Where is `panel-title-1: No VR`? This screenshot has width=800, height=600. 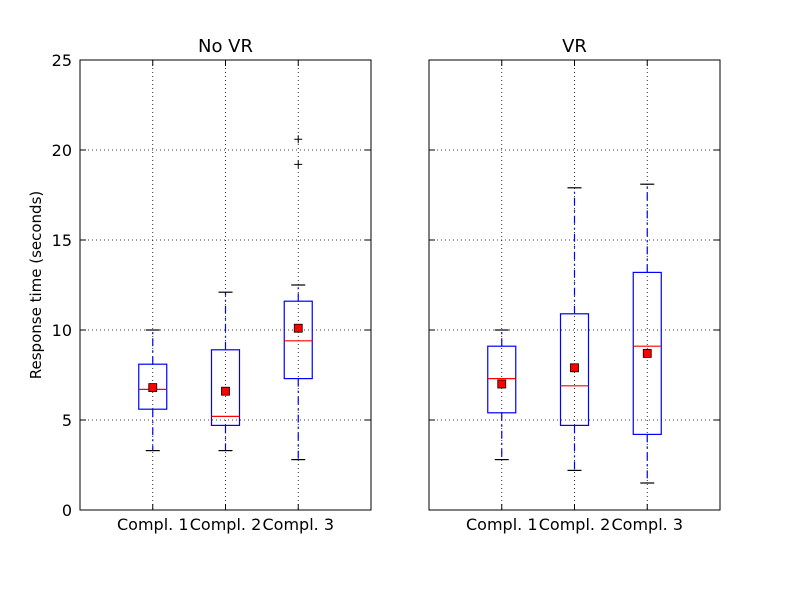 panel-title-1: No VR is located at coordinates (225, 46).